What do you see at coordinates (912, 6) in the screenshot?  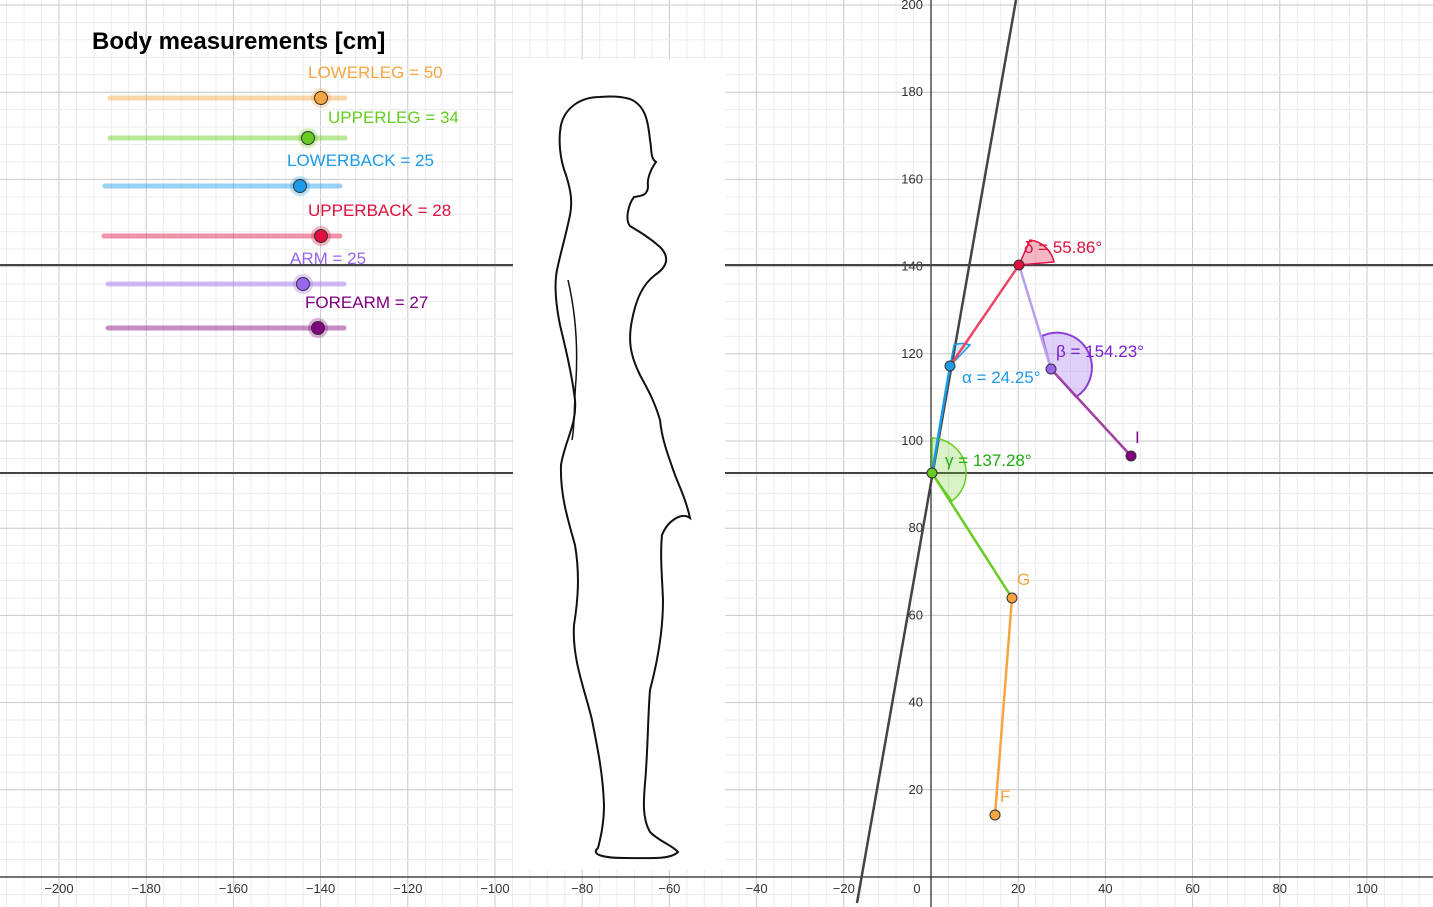 I see `y-tick-label: 200` at bounding box center [912, 6].